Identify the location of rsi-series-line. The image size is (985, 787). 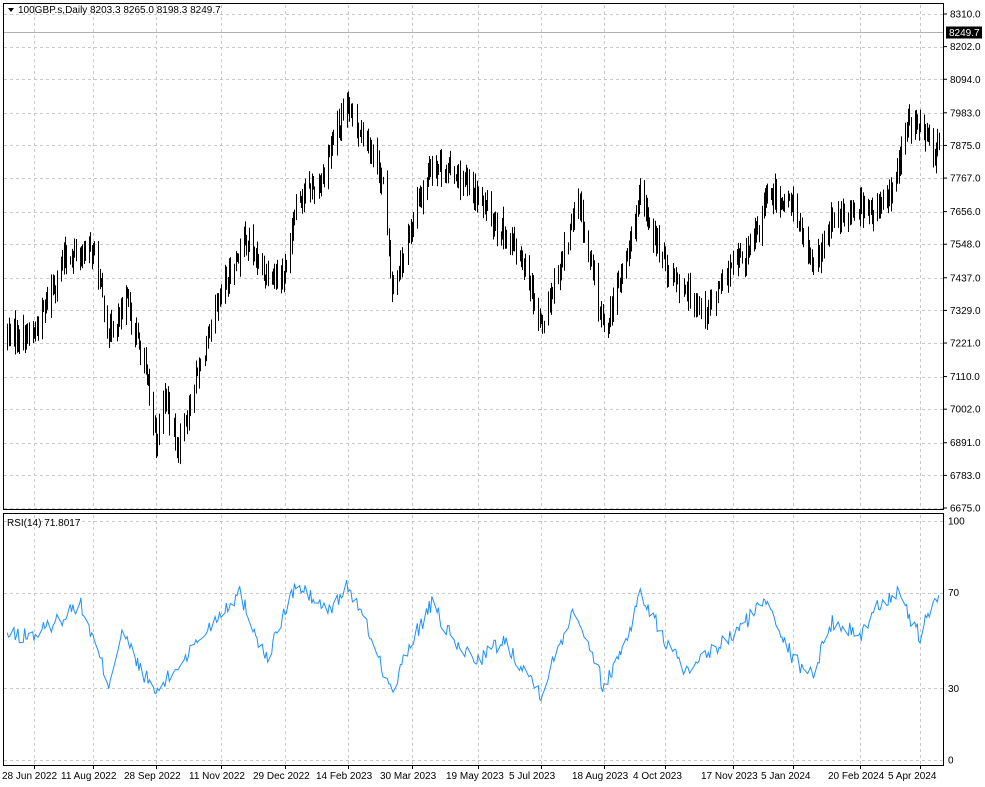
(473, 640).